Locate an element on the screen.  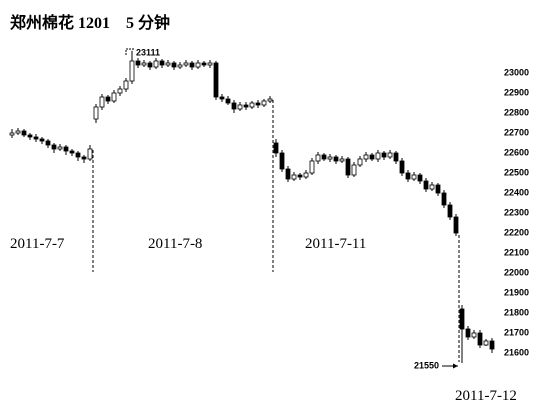
y-tick-label: 22500 is located at coordinates (516, 172).